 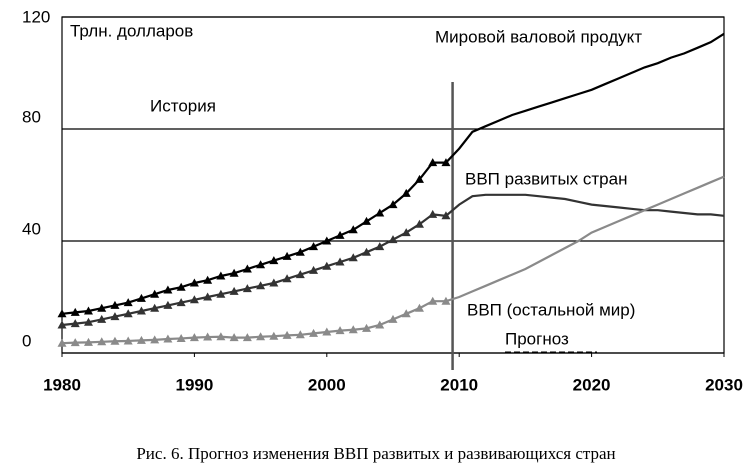 I want to click on x-tick-label: 2000, so click(x=327, y=384).